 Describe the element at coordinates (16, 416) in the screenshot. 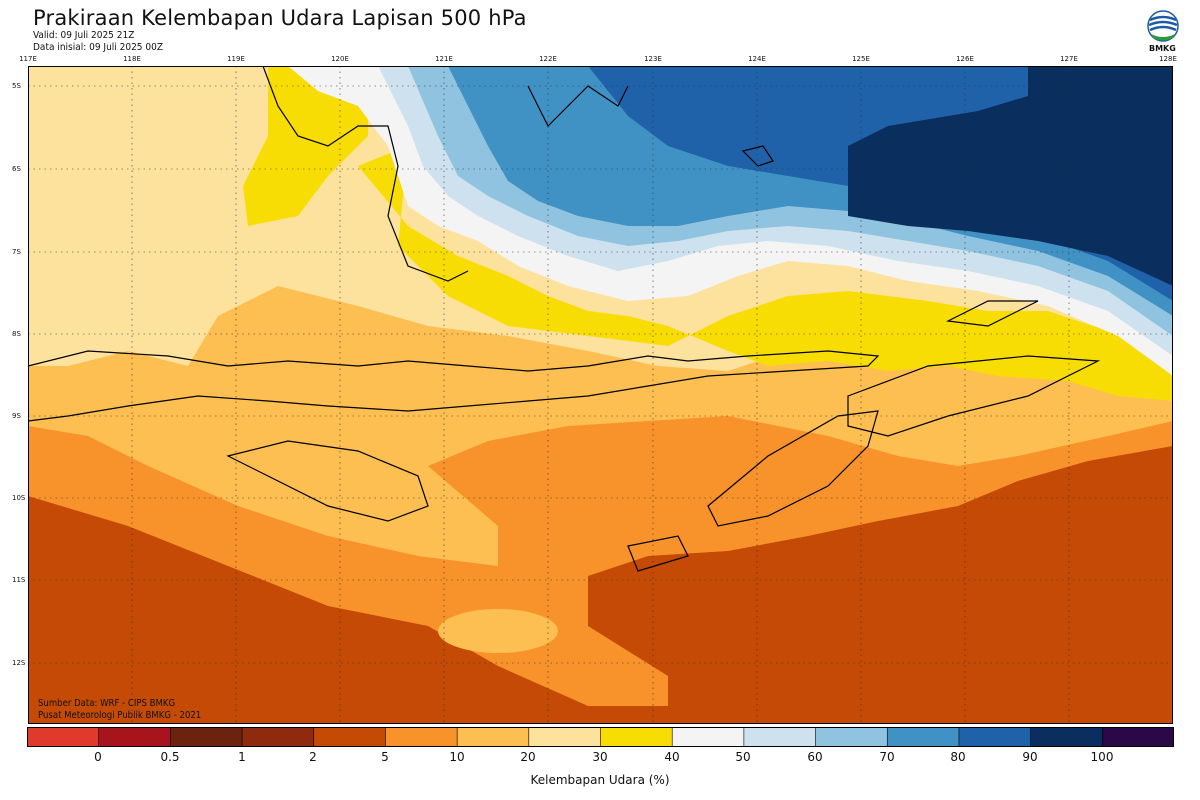

I see `y-tick: 9S` at that location.